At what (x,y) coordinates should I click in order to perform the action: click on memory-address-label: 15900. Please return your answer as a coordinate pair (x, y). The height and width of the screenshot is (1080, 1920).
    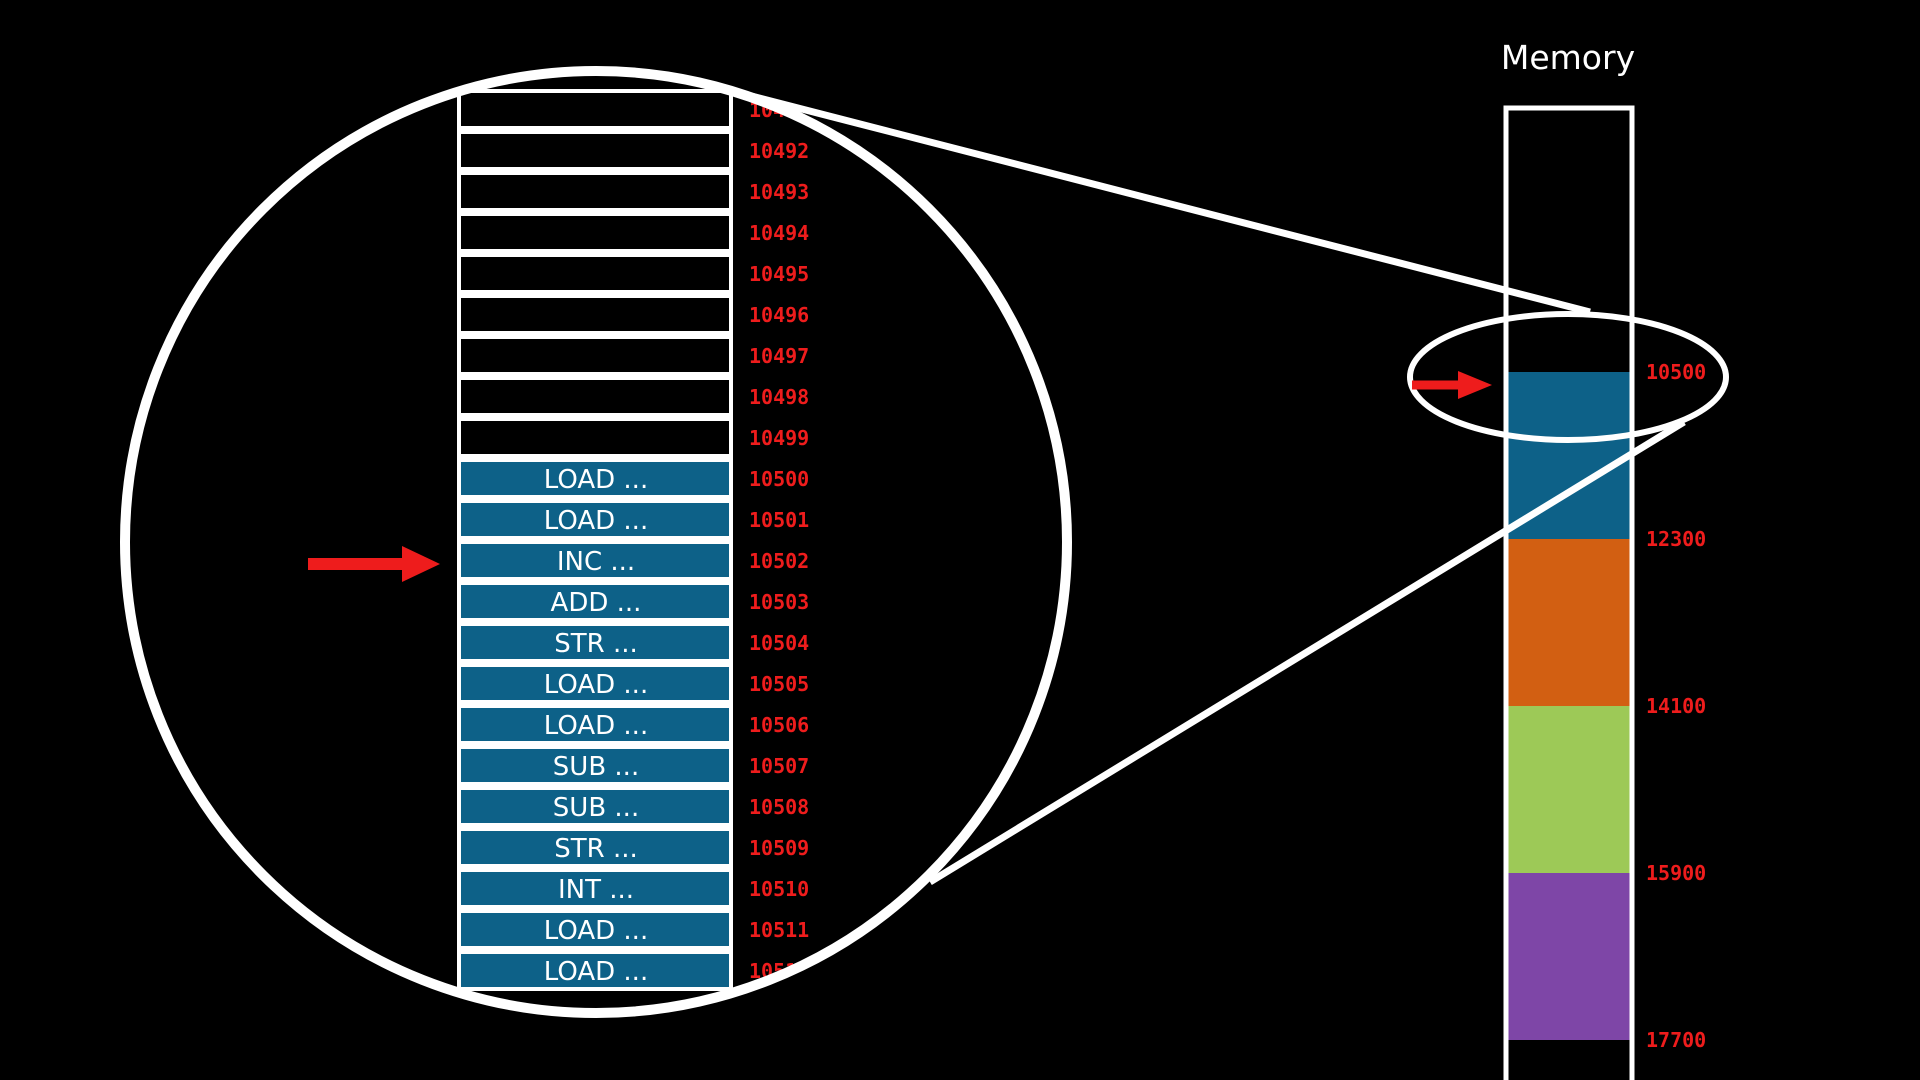
    Looking at the image, I should click on (1676, 873).